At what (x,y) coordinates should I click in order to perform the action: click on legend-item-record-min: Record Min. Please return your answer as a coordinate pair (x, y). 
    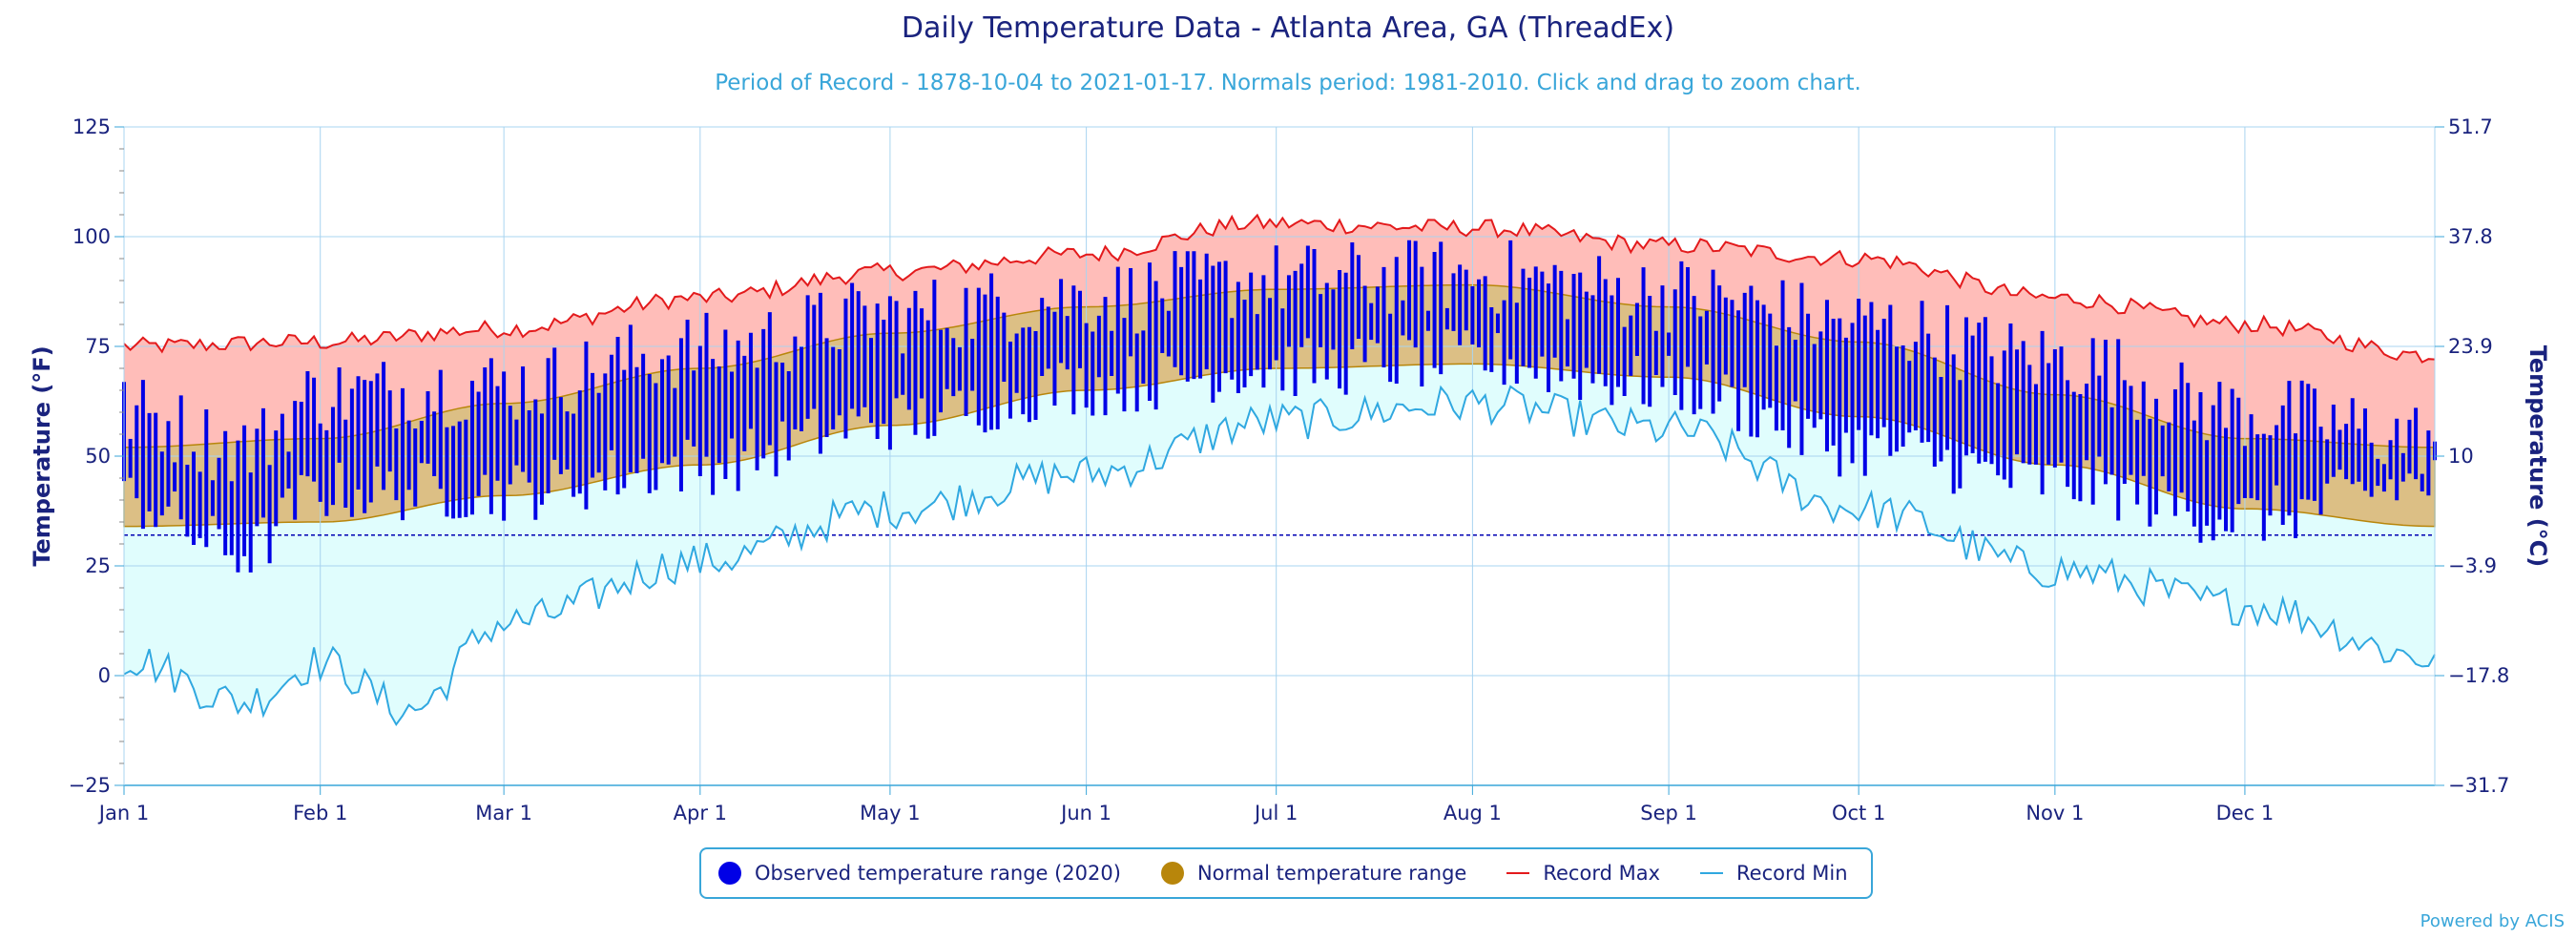
    Looking at the image, I should click on (1774, 873).